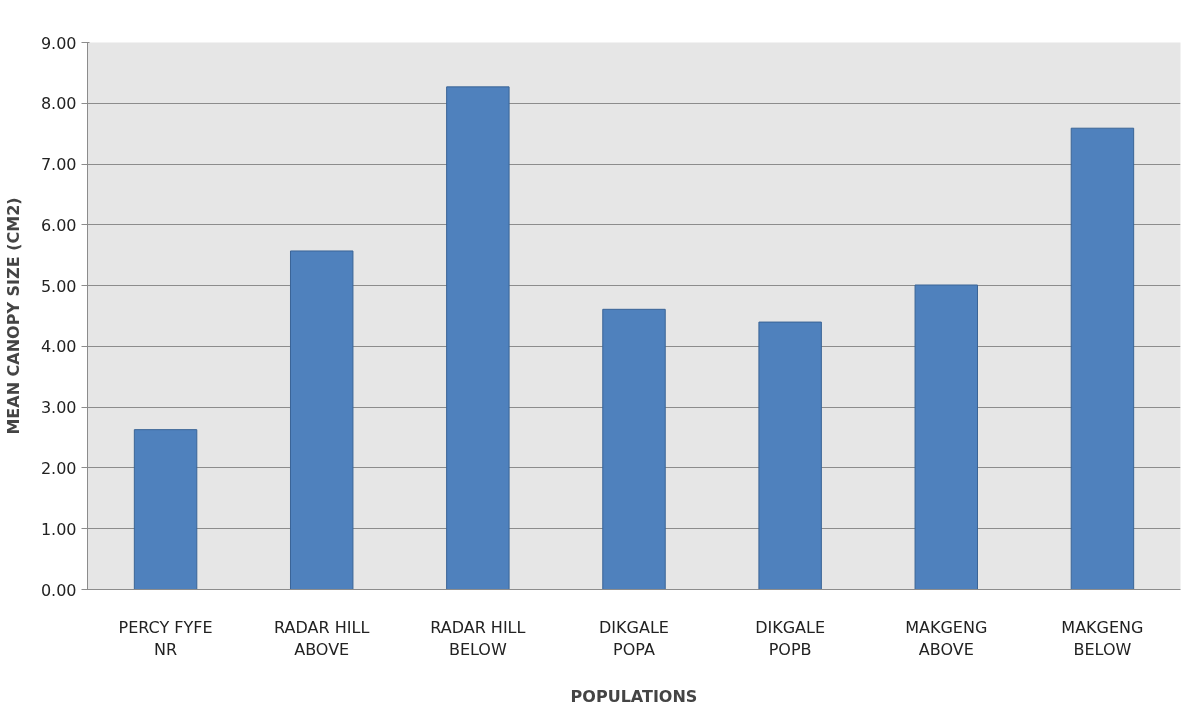  I want to click on y-axis-title: MEAN CANOPY SIZE (CM2), so click(13, 316).